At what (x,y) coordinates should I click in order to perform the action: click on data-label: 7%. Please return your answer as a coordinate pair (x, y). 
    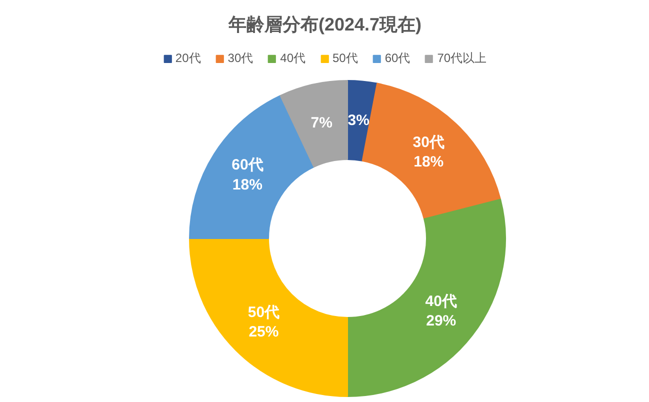
    Looking at the image, I should click on (321, 123).